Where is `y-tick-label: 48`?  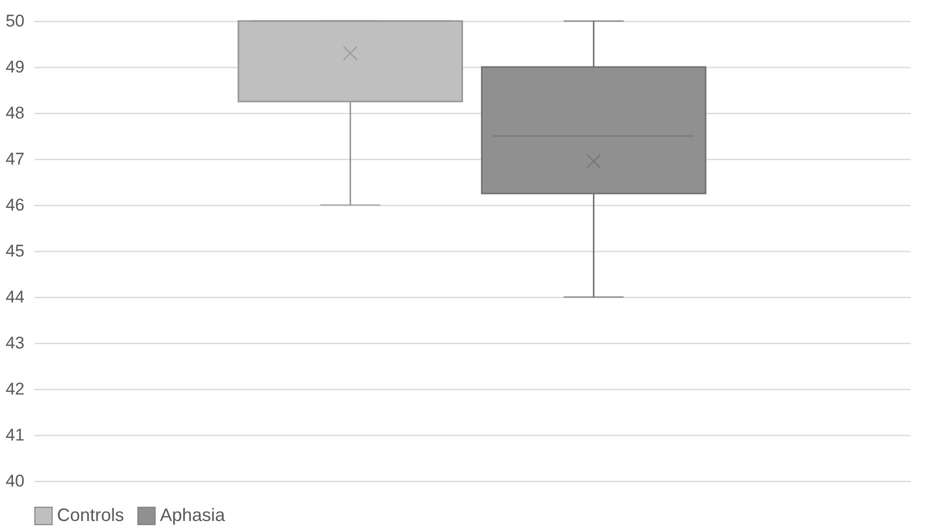 y-tick-label: 48 is located at coordinates (15, 113).